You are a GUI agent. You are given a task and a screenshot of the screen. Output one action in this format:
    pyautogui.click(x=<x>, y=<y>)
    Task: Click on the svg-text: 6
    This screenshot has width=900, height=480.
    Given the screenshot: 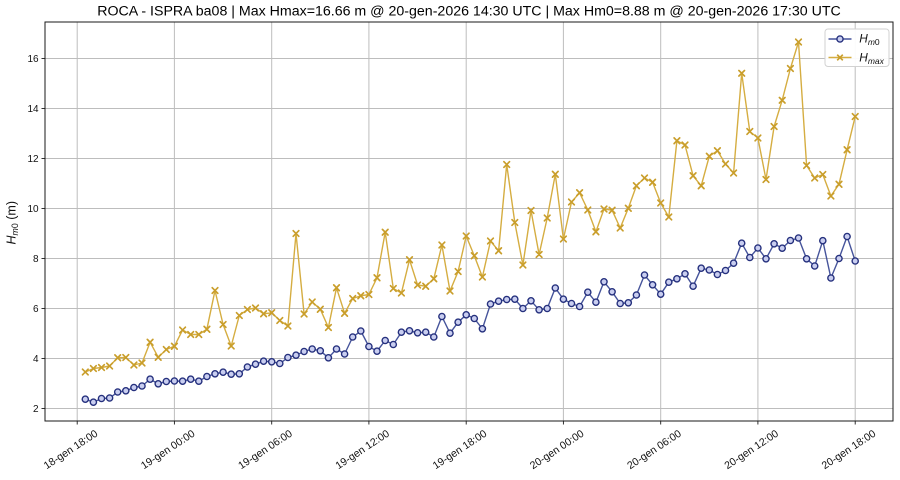 What is the action you would take?
    pyautogui.click(x=36, y=309)
    